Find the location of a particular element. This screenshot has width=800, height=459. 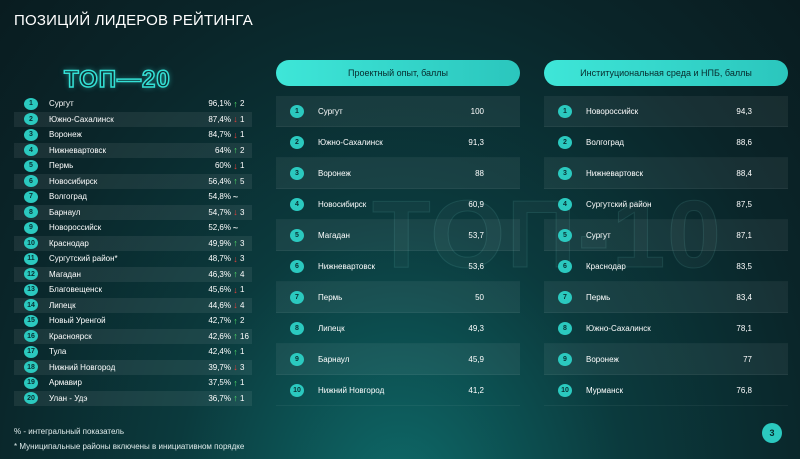

city-name: Магадан is located at coordinates (65, 274).